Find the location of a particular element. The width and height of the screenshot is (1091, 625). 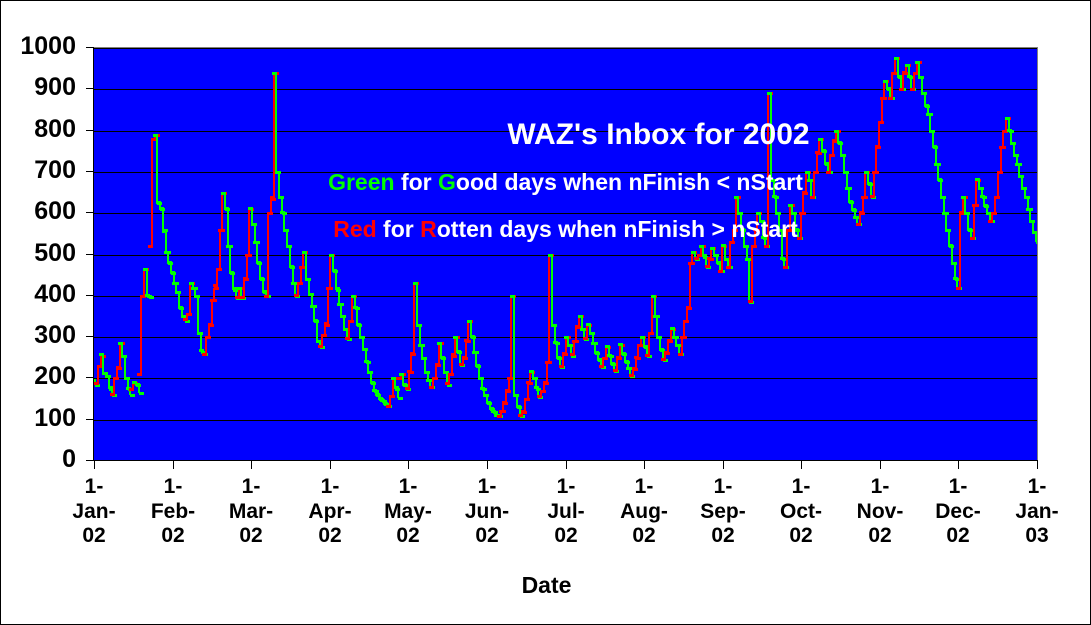

x-tick-label: 1- Feb- 02 is located at coordinates (173, 511).